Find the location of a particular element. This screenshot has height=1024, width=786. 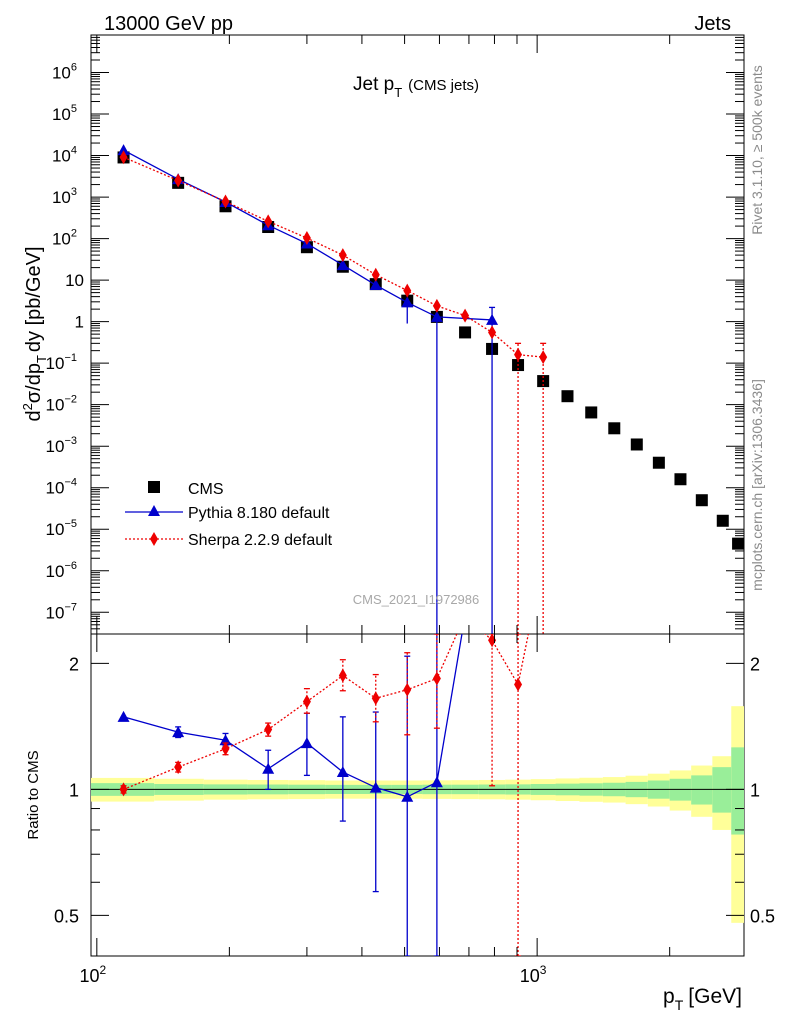

y-tick-label-exp: −1 is located at coordinates (70, 358).